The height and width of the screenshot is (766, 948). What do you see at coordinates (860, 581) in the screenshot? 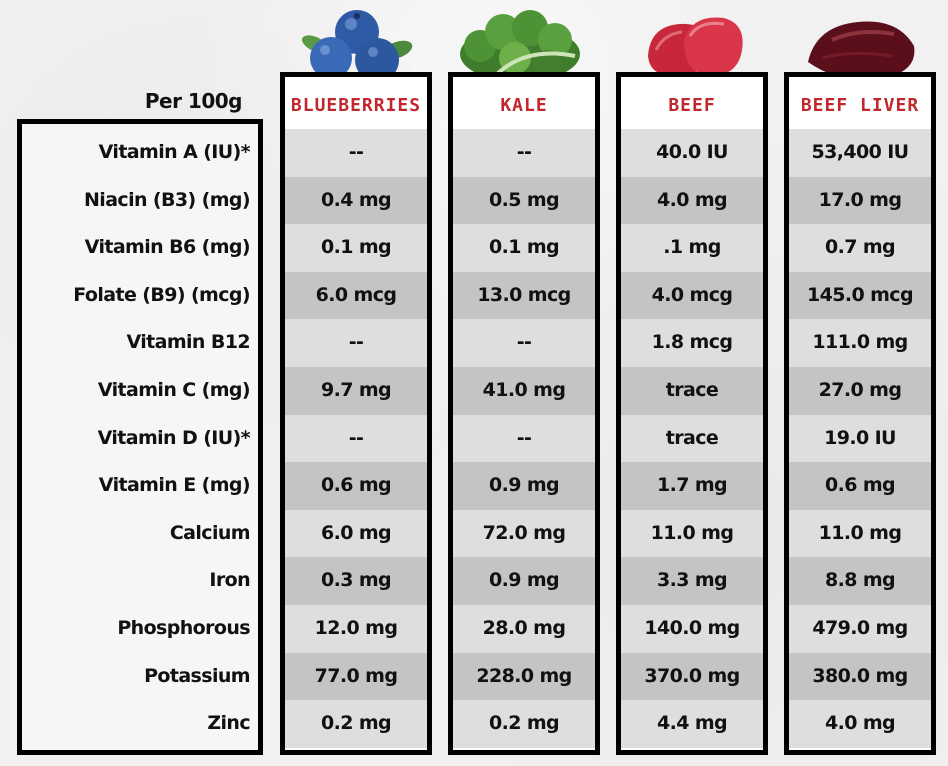
I see `value-cell: 8.8 mg` at bounding box center [860, 581].